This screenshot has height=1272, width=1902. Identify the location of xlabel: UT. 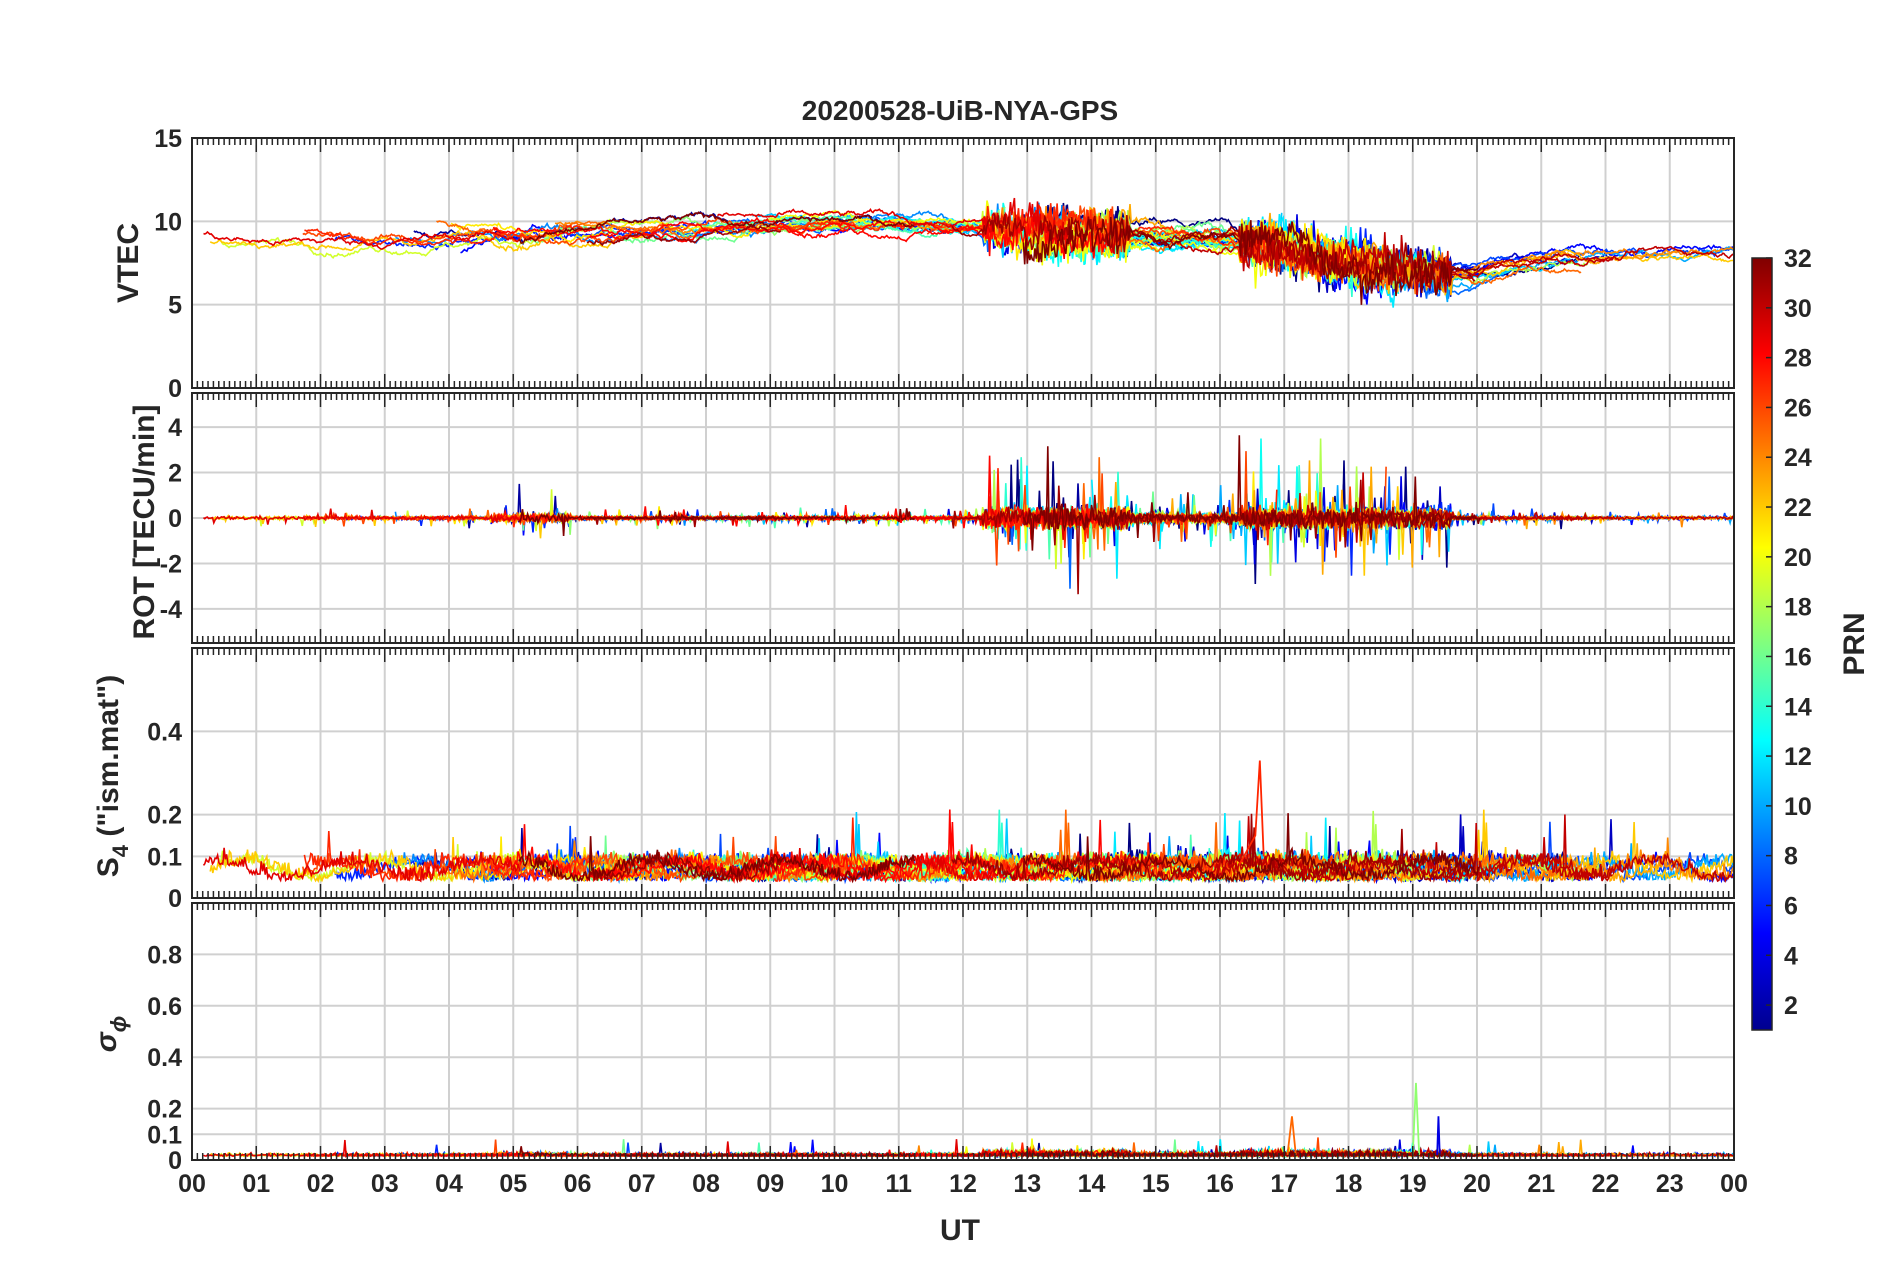
(960, 1230).